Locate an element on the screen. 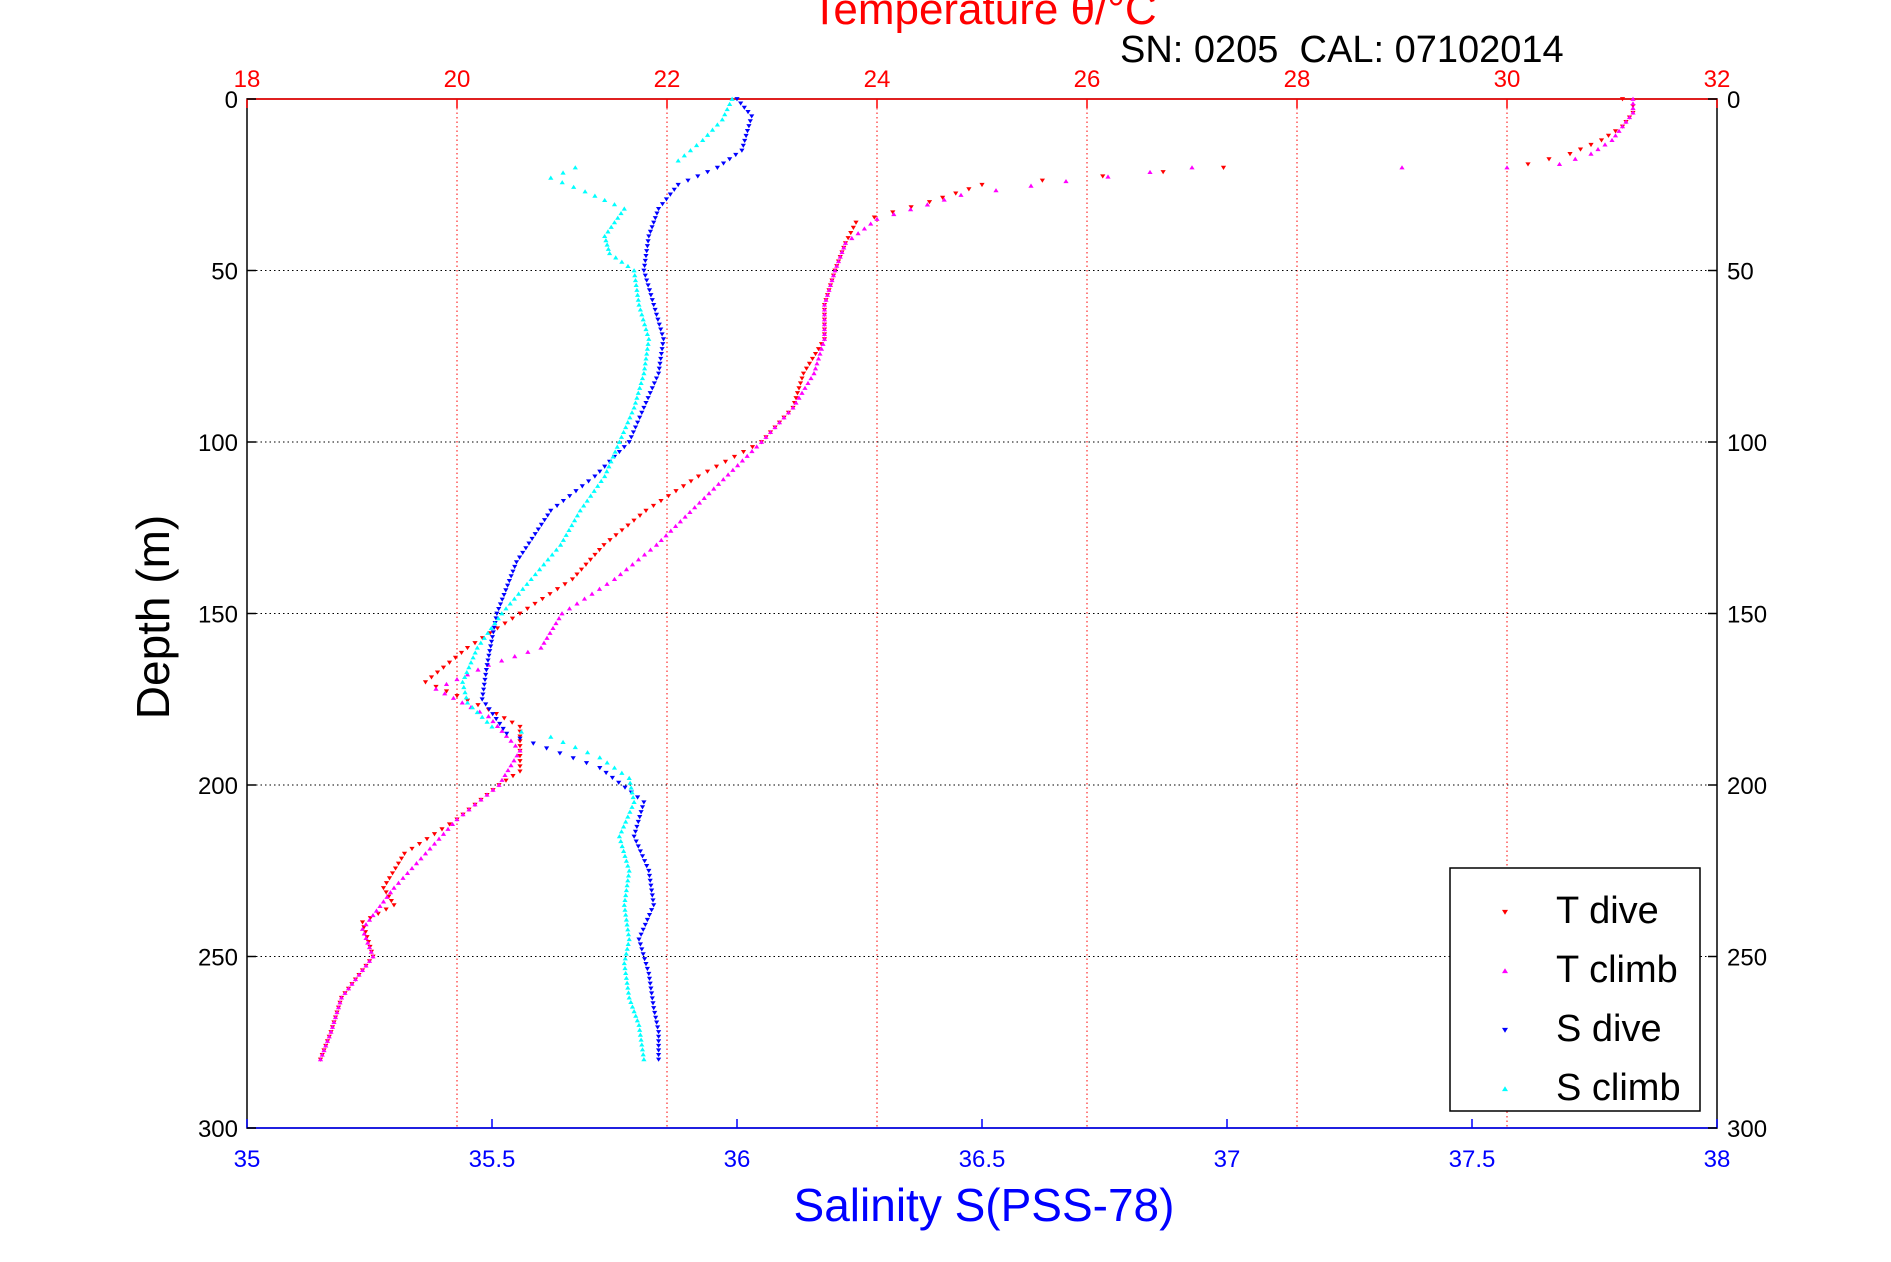 The width and height of the screenshot is (1891, 1262). temperature-tick-label: 32 is located at coordinates (1717, 79).